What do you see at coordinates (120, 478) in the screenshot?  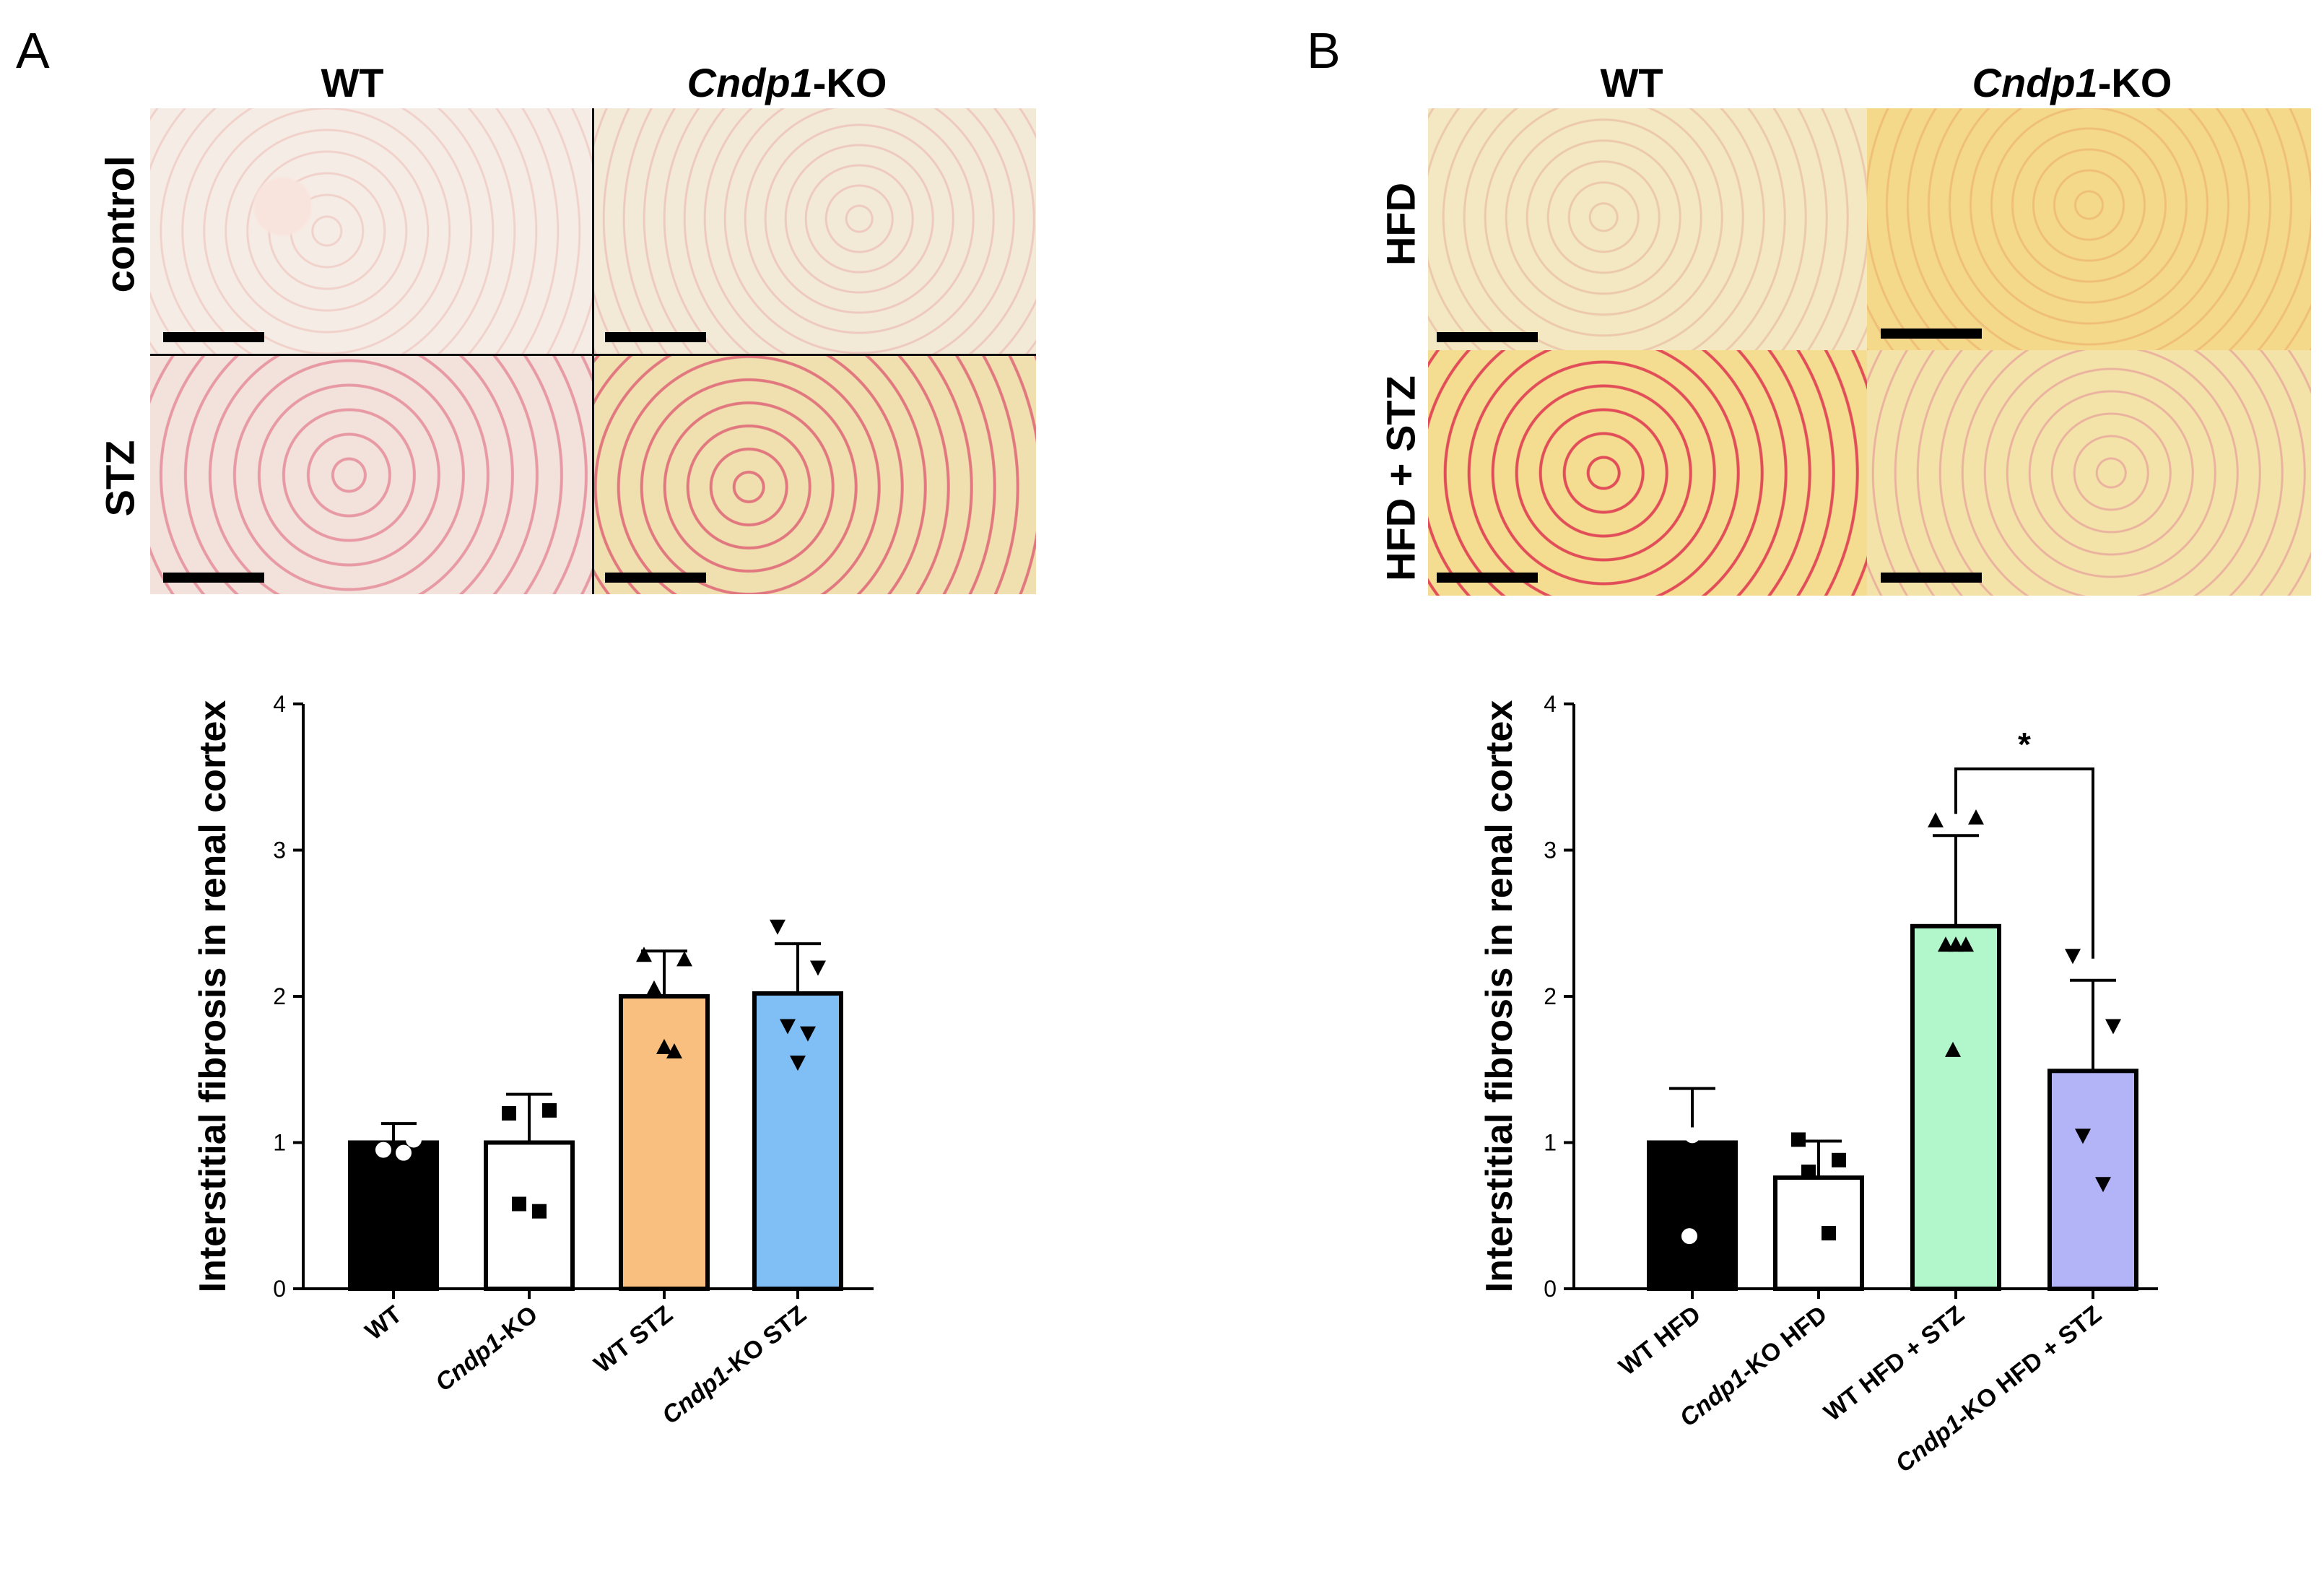 I see `panel-a-row-header-stz: STZ` at bounding box center [120, 478].